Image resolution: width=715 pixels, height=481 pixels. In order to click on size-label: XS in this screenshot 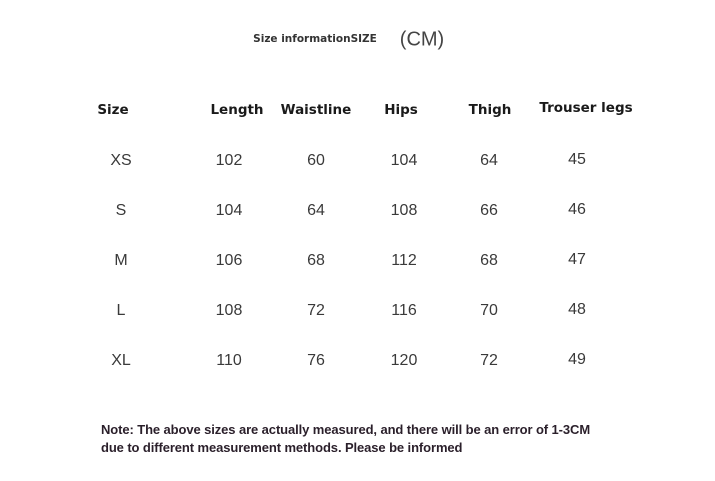, I will do `click(121, 160)`.